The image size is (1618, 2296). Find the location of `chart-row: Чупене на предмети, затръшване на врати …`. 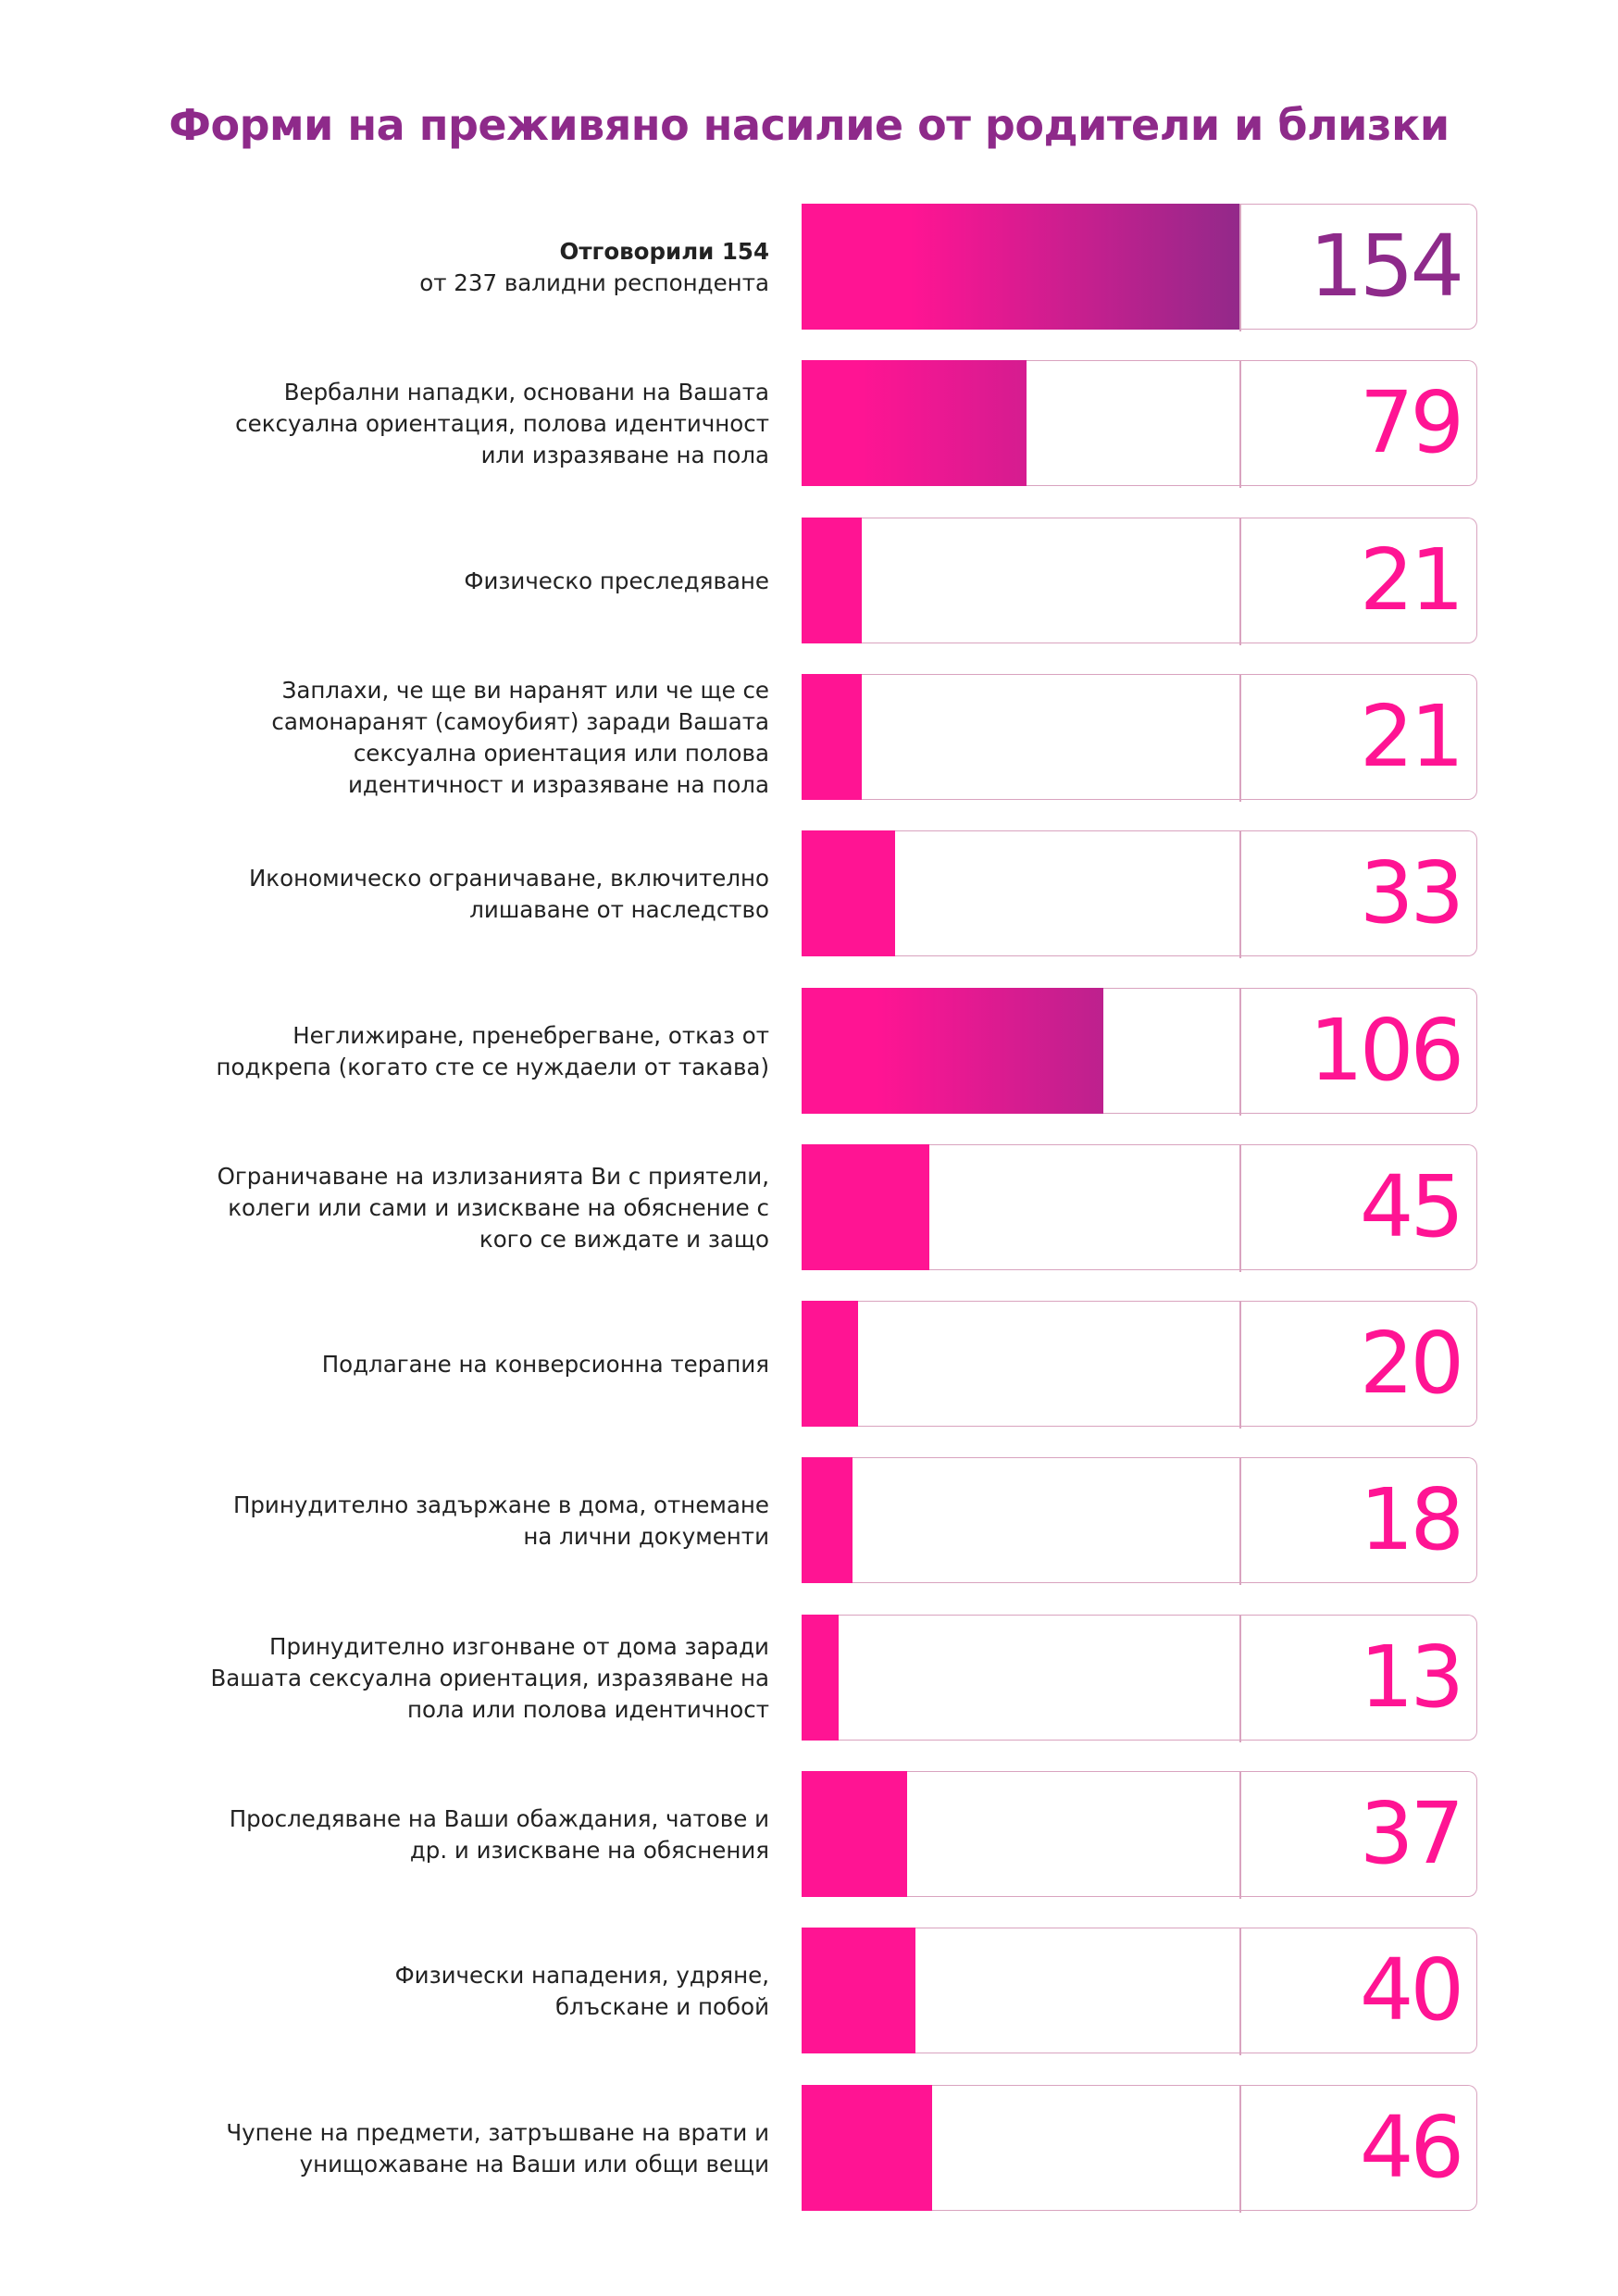

chart-row: Чупене на предмети, затръшване на врати … is located at coordinates (809, 2149).